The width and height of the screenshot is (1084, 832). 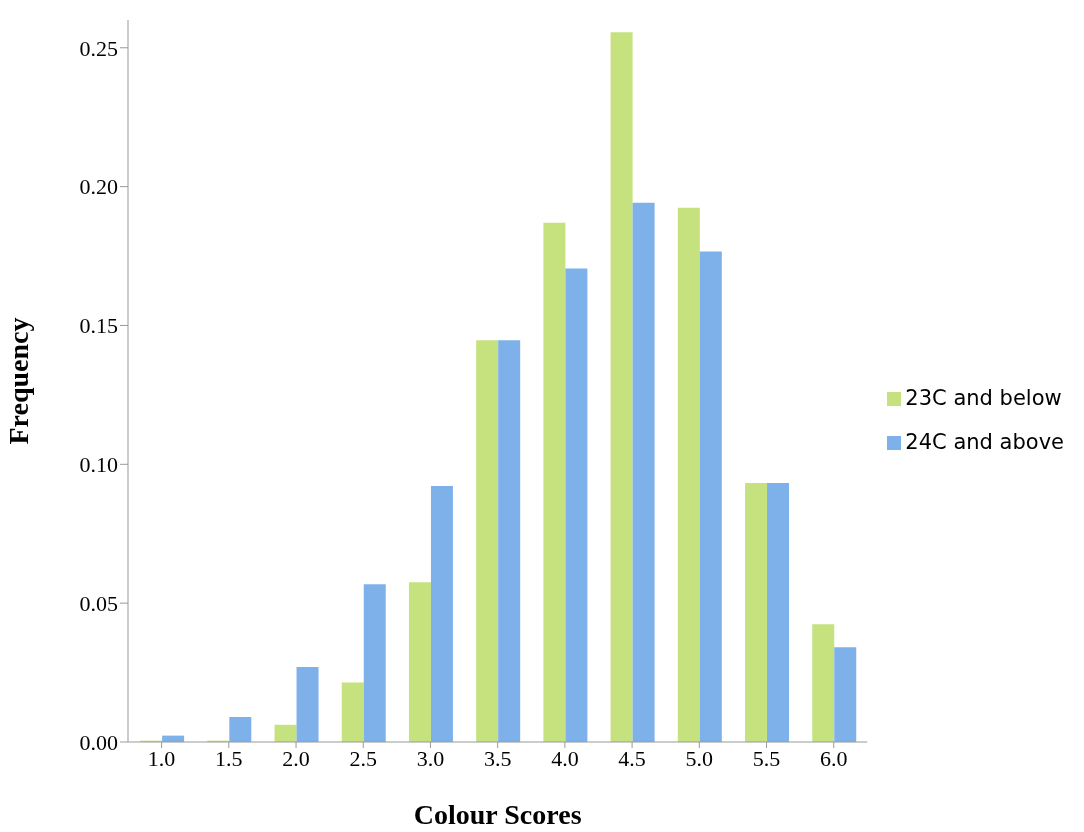 I want to click on y-tick-label: 0.20, so click(x=98, y=187).